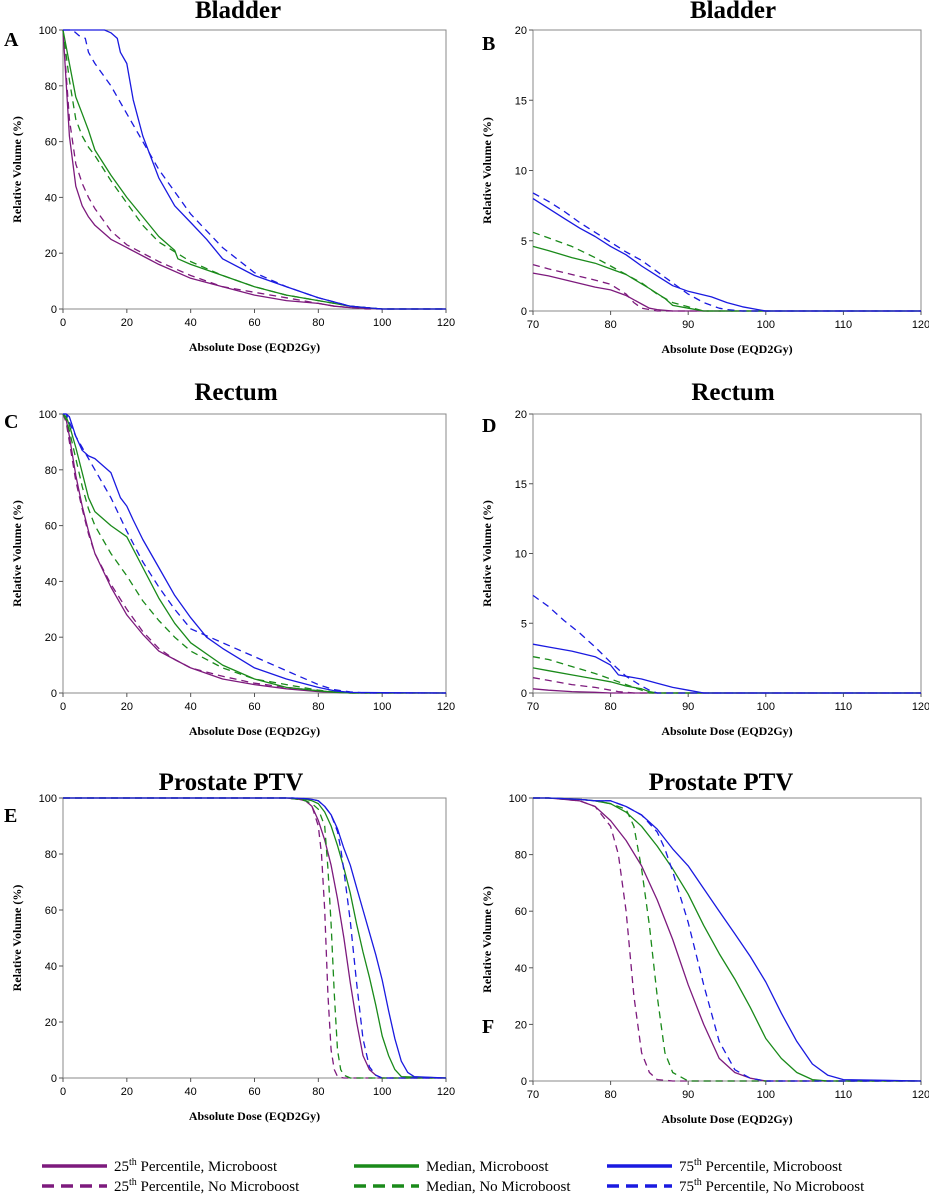 The height and width of the screenshot is (1200, 929). Describe the element at coordinates (196, 1166) in the screenshot. I see `legend-label: 25th Percentile, Microboost` at that location.